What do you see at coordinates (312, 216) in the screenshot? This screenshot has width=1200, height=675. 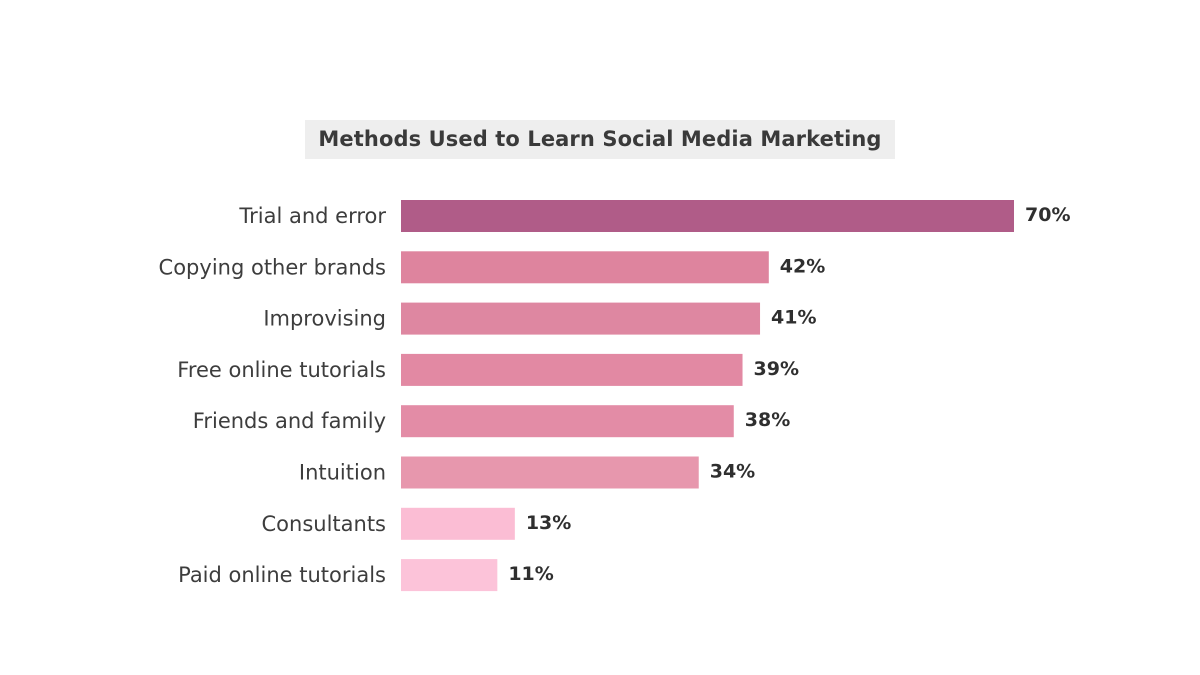 I see `category-label: Trial and error` at bounding box center [312, 216].